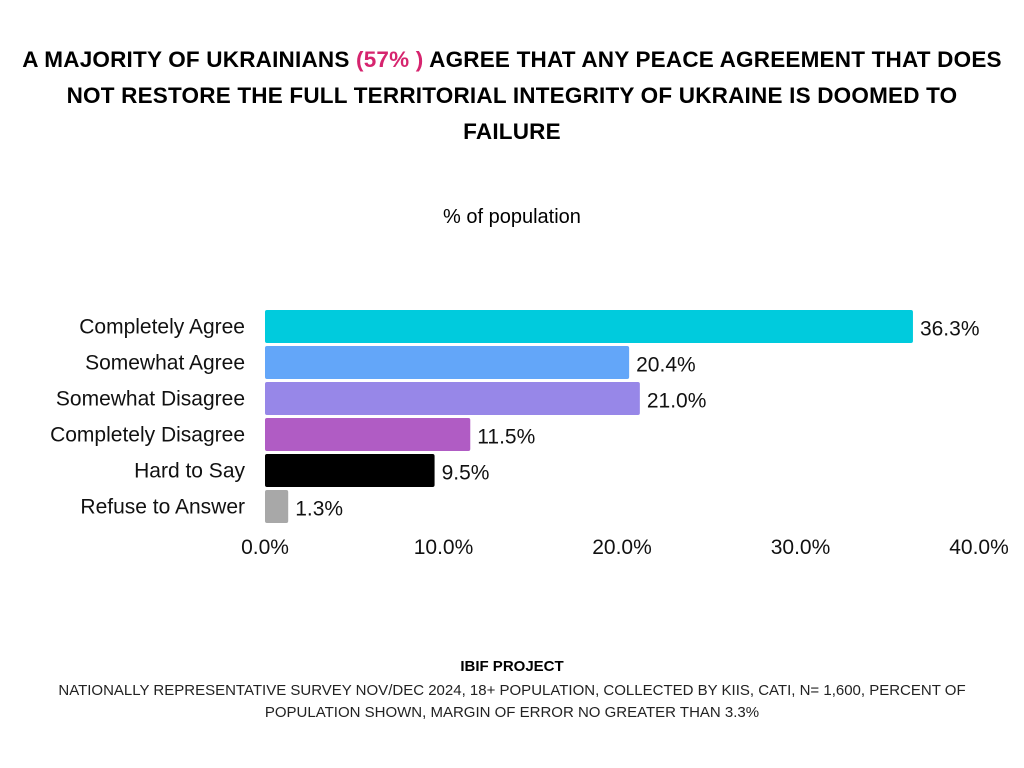 This screenshot has height=768, width=1024. Describe the element at coordinates (950, 329) in the screenshot. I see `value-label: 36.3%` at that location.